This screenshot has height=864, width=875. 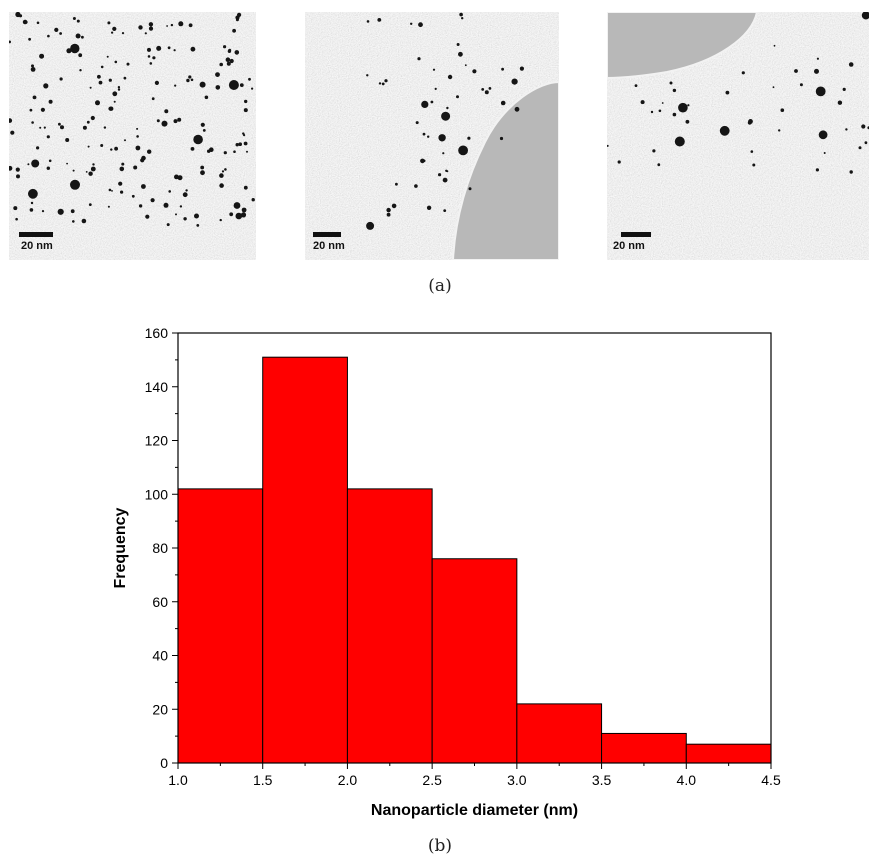 What do you see at coordinates (738, 136) in the screenshot?
I see `tem-image-3: 20 nm` at bounding box center [738, 136].